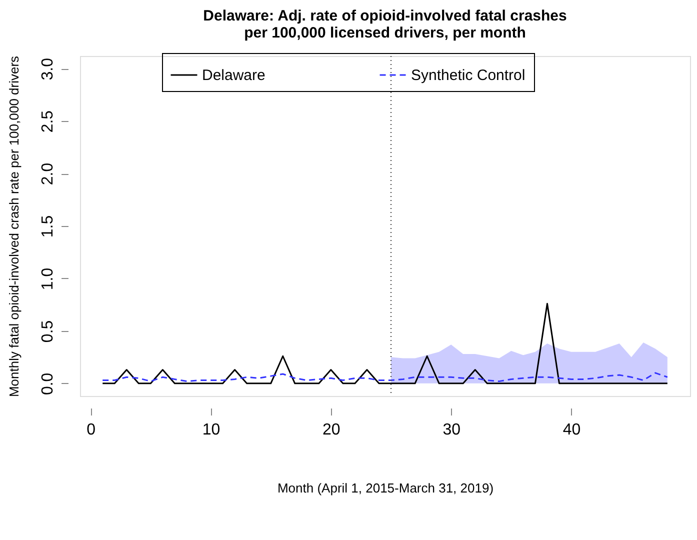 The image size is (697, 540). Describe the element at coordinates (385, 16) in the screenshot. I see `text: Delaware: Adj. rate of opioid-involved fatal crashes` at that location.